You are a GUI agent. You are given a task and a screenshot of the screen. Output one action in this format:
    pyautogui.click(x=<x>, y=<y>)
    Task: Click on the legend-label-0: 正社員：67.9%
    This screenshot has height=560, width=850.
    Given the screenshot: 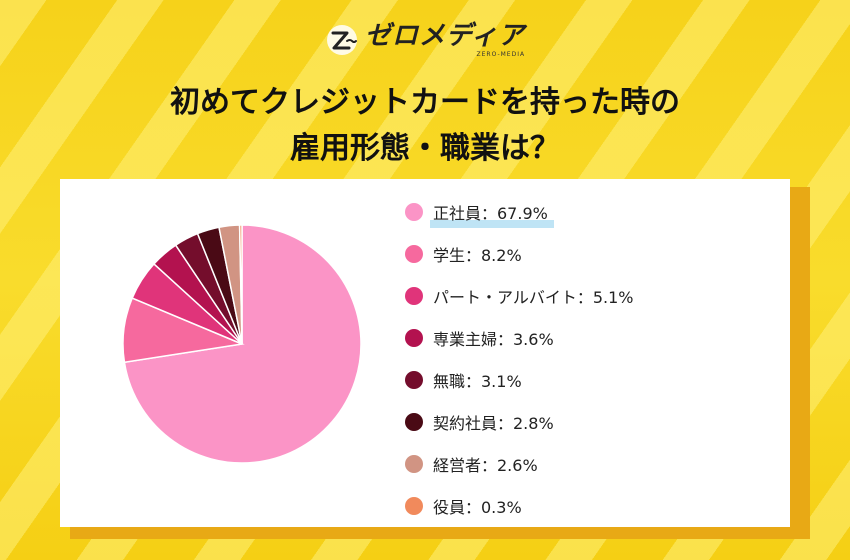 What is the action you would take?
    pyautogui.click(x=492, y=214)
    